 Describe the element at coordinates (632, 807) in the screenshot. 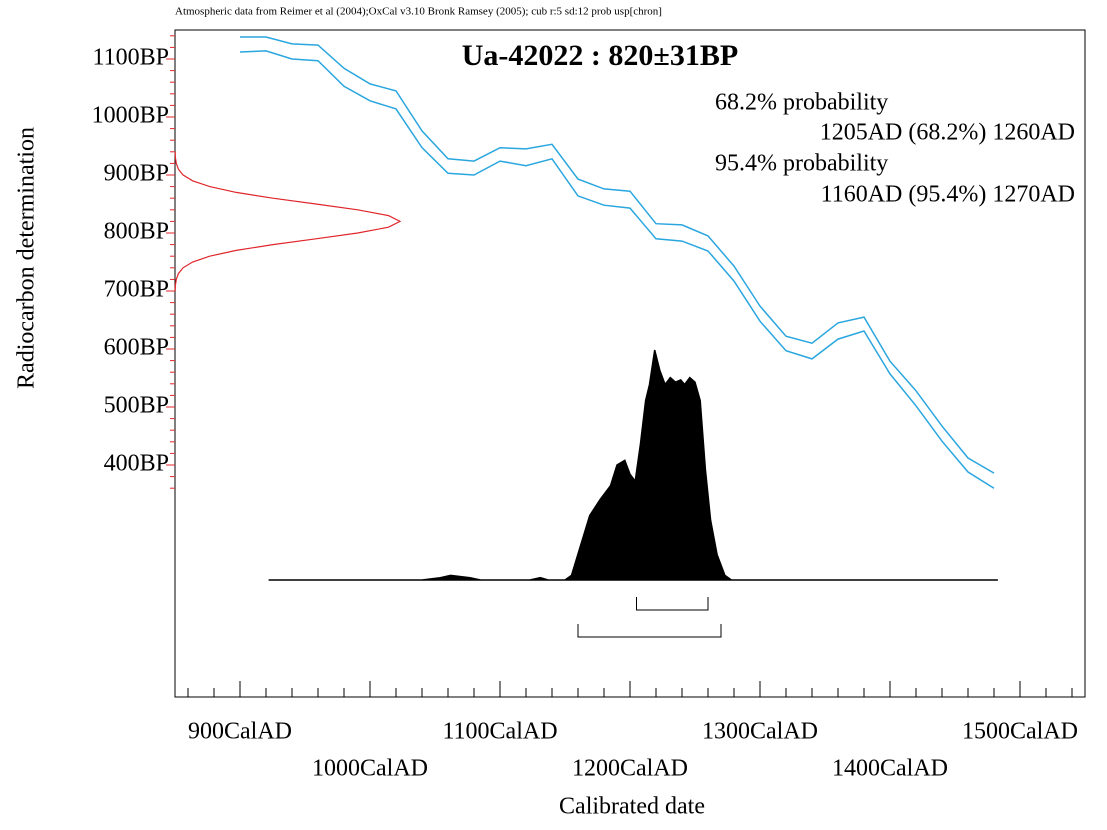

I see `x-axis-label: Calibrated date` at that location.